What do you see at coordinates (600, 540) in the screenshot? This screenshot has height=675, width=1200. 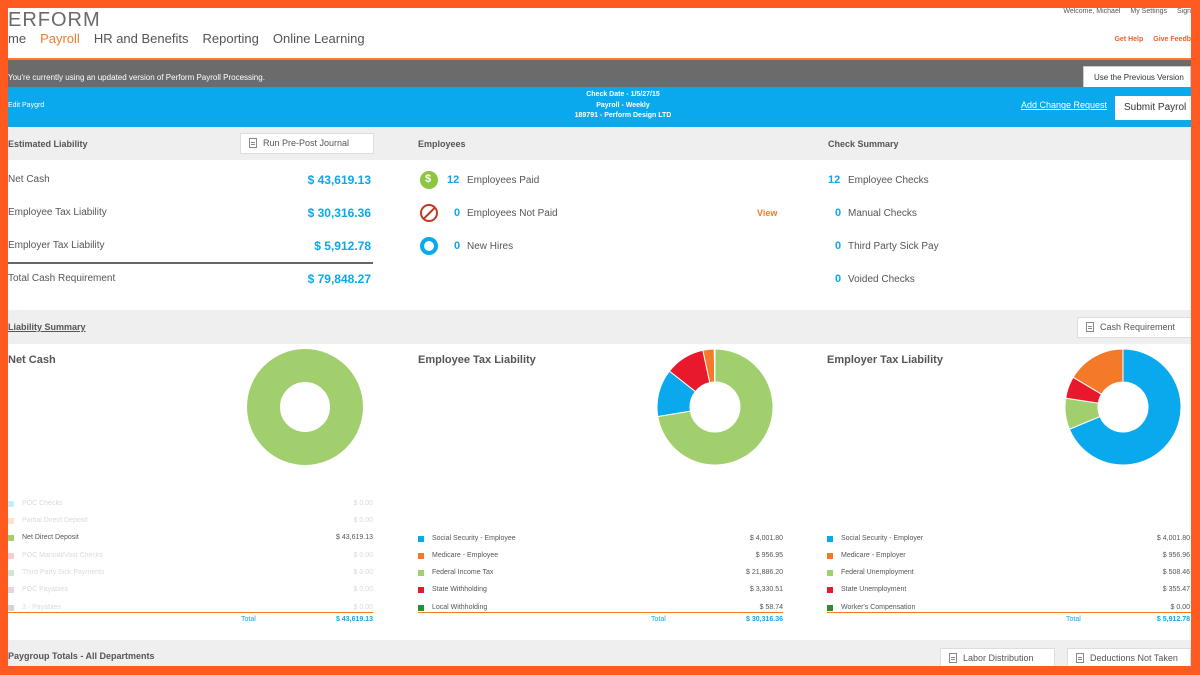 I see `legend-item: Social Security - Employee $ 4,001.80` at bounding box center [600, 540].